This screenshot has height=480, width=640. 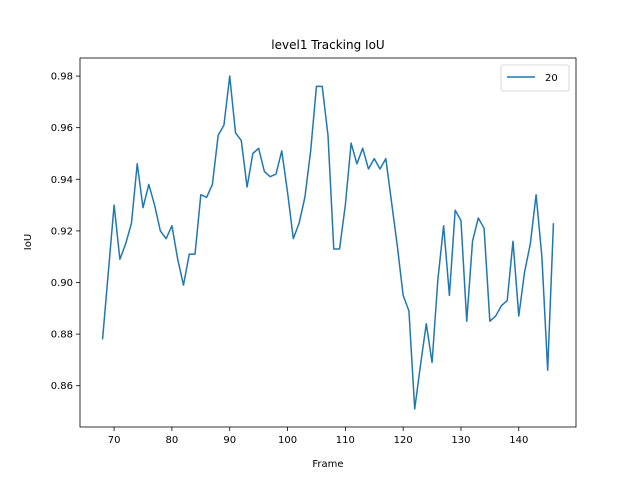 I want to click on y-tick-label: 0.96, so click(x=62, y=128).